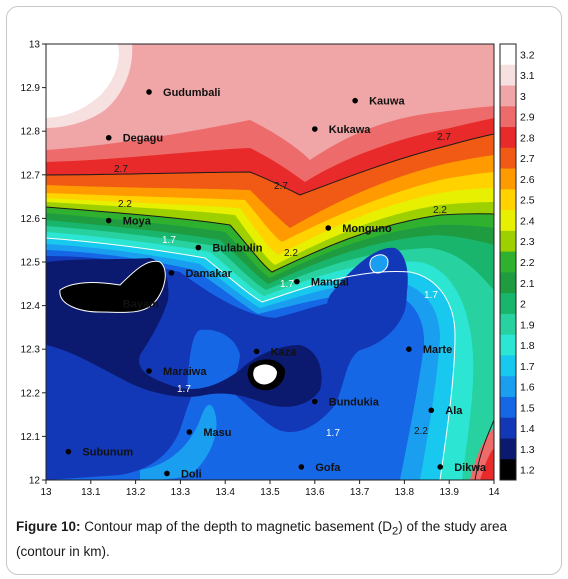 The image size is (568, 579). What do you see at coordinates (281, 186) in the screenshot?
I see `contour-label: 2.7` at bounding box center [281, 186].